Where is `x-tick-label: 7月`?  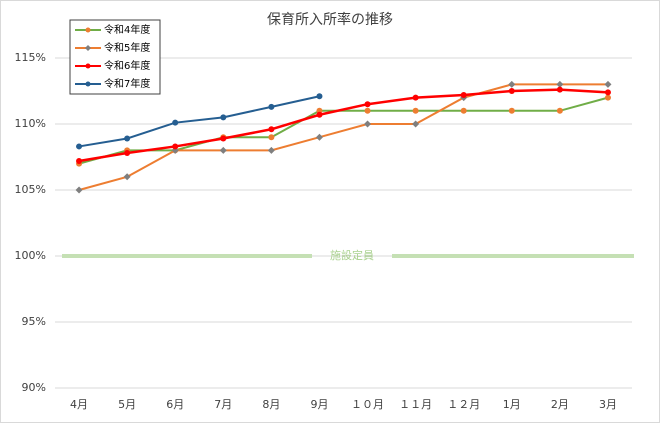 x-tick-label: 7月 is located at coordinates (223, 404).